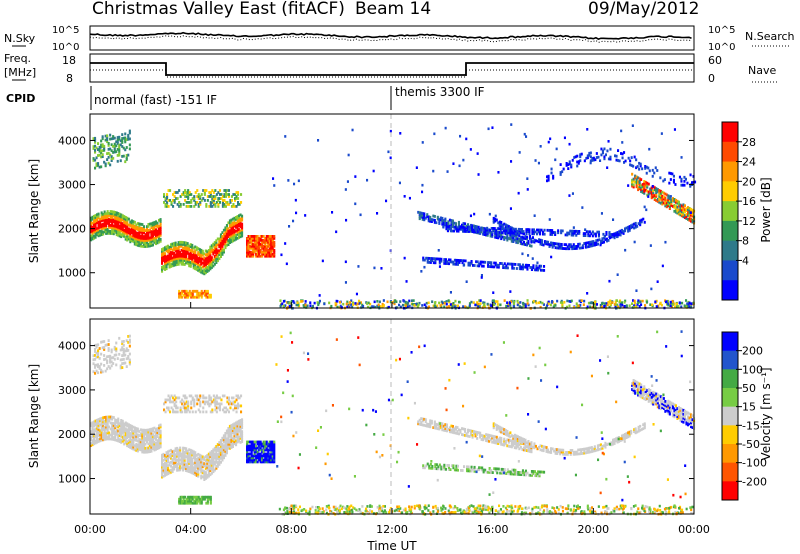 This screenshot has width=800, height=554. What do you see at coordinates (189, 497) in the screenshot?
I see `velocity-low-cell` at bounding box center [189, 497].